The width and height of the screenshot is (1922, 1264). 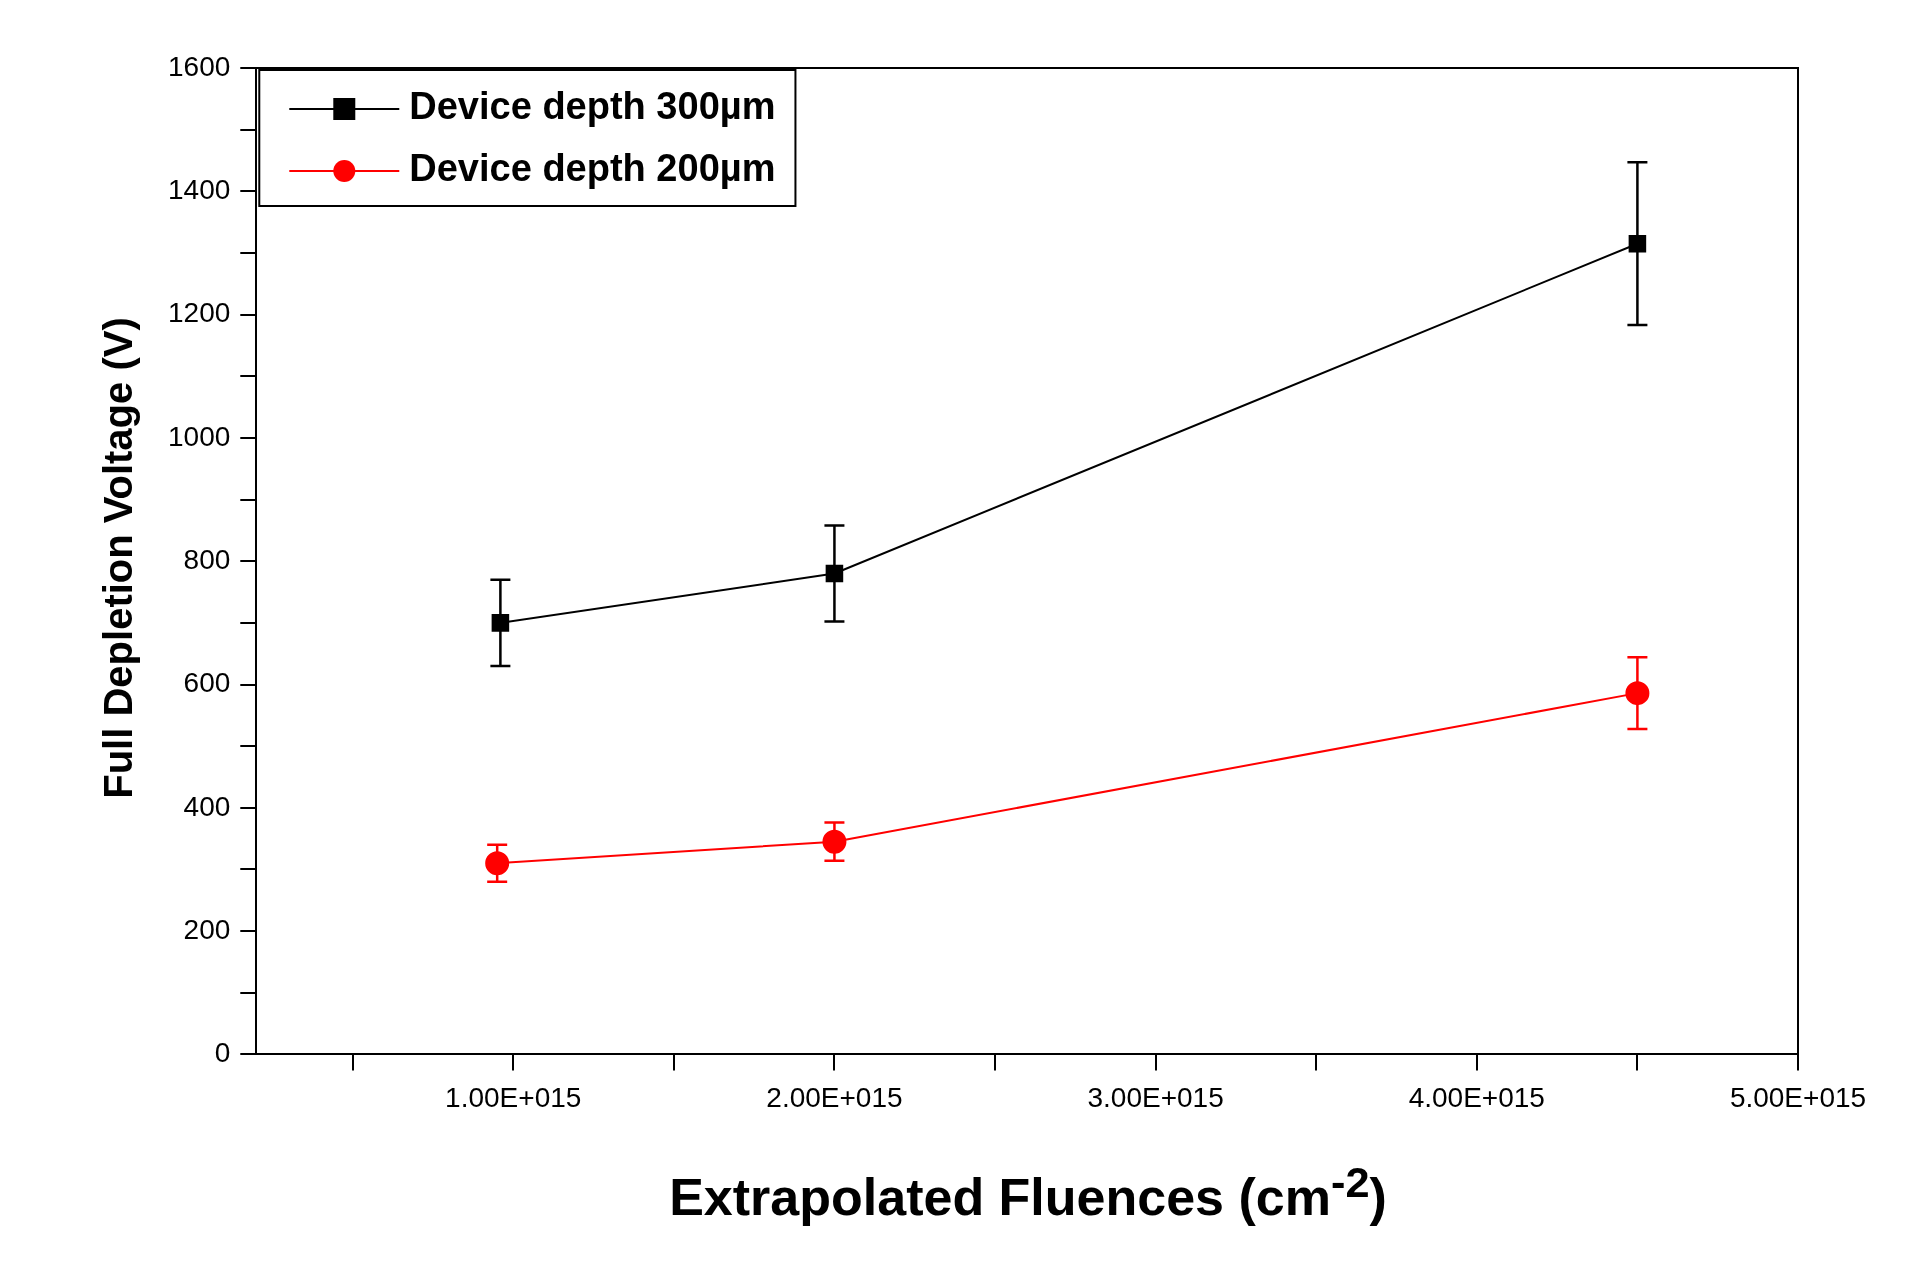 What do you see at coordinates (118, 558) in the screenshot?
I see `y-axis-title: Full Depletion Voltage (V)` at bounding box center [118, 558].